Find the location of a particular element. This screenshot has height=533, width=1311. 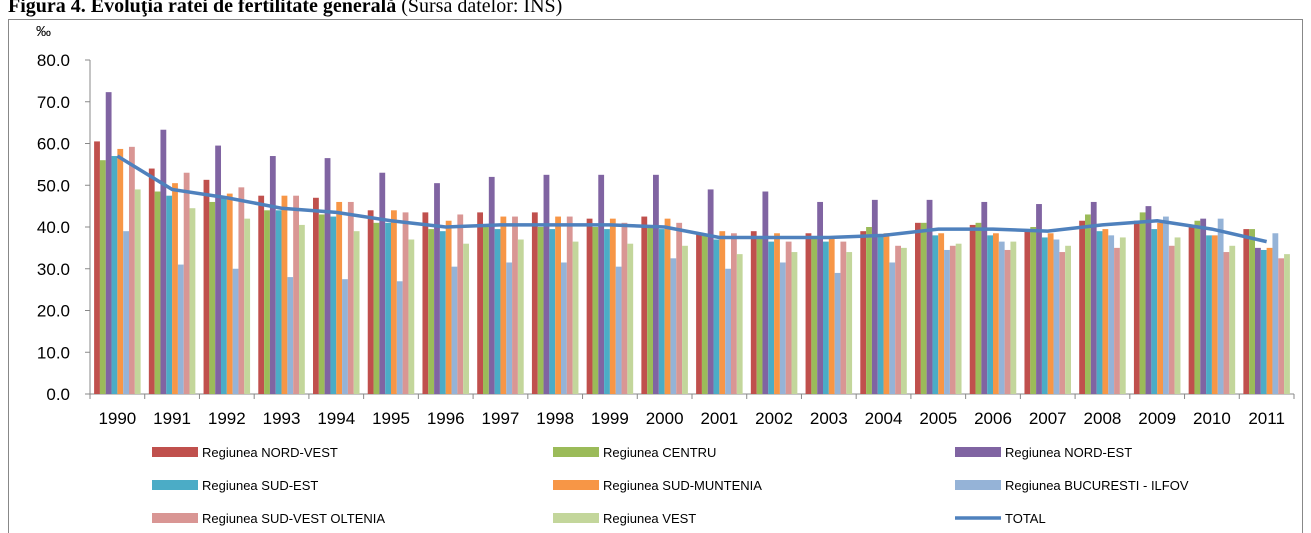

line is located at coordinates (692, 199).